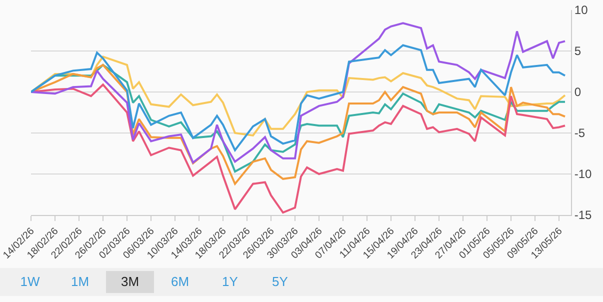 This screenshot has width=603, height=302. I want to click on y-tick-label: 5, so click(578, 51).